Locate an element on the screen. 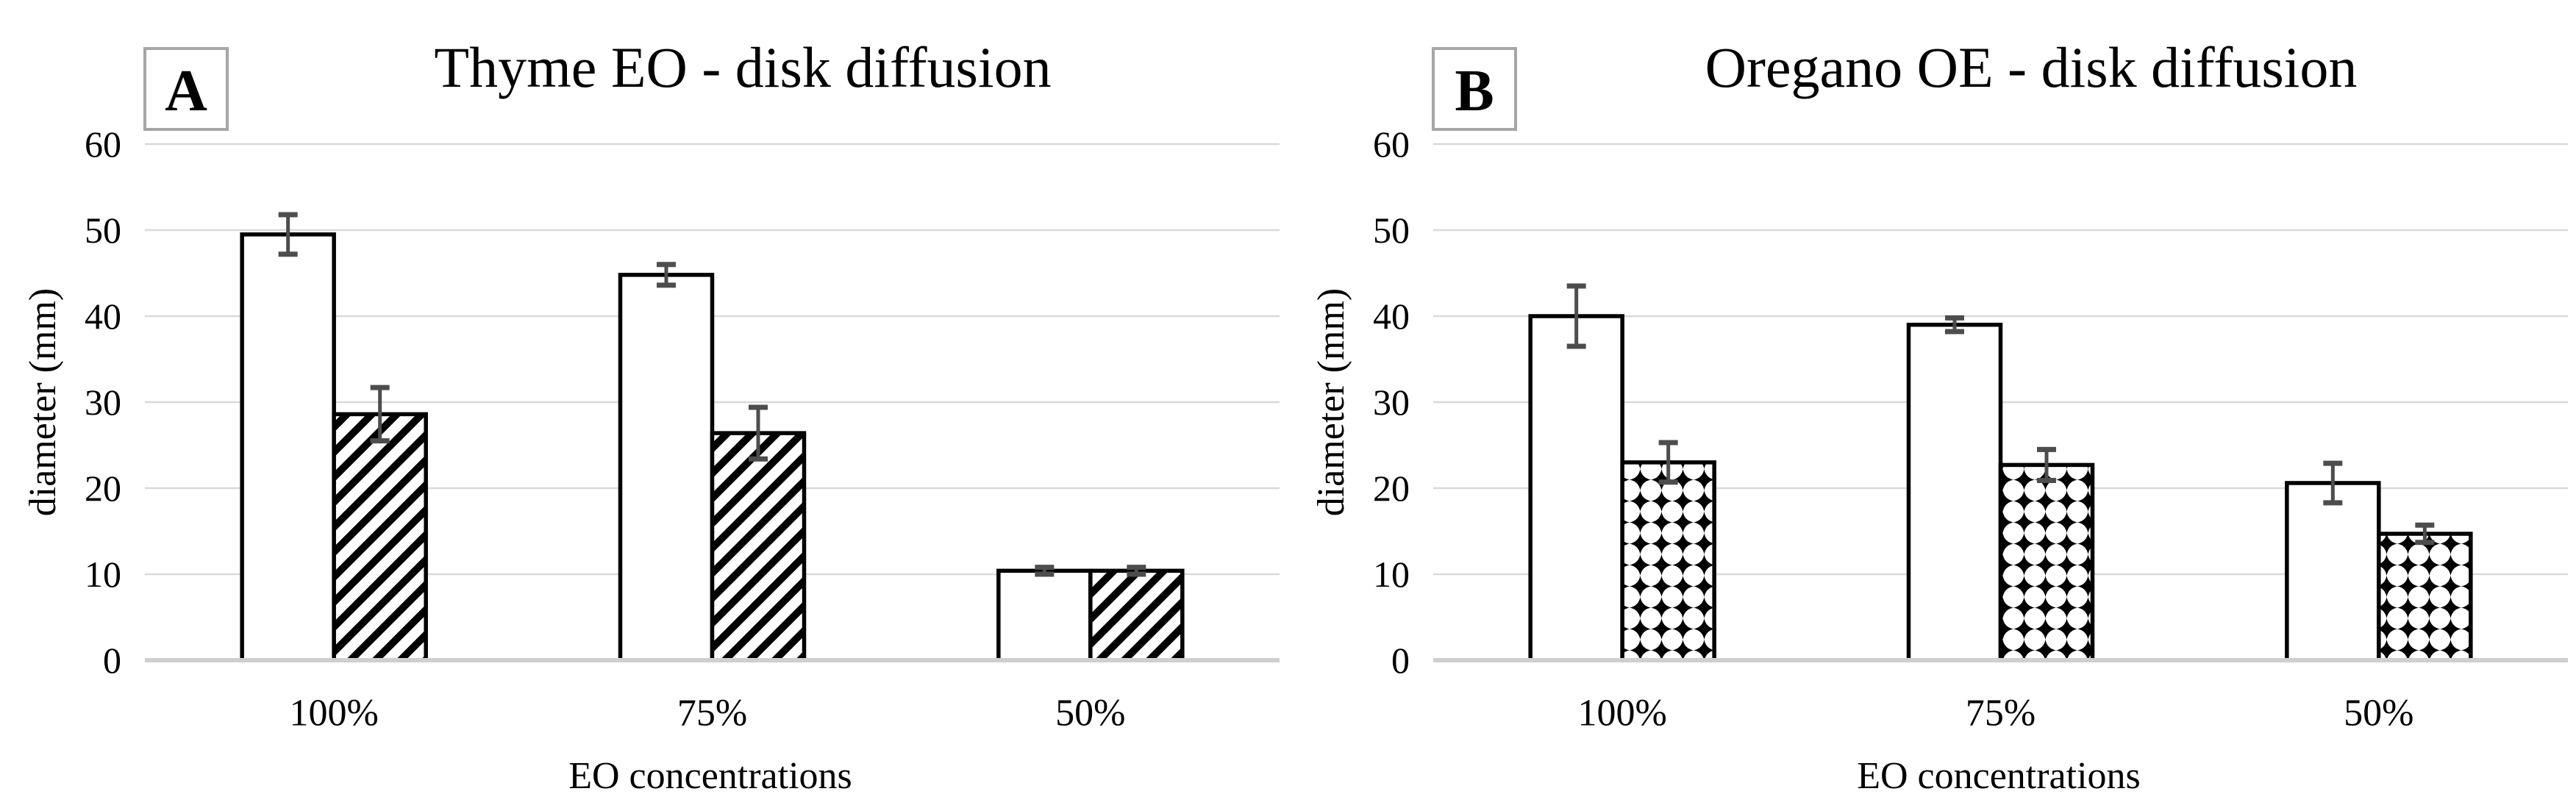 This screenshot has width=2576, height=808. panel-letter-a: A is located at coordinates (186, 91).